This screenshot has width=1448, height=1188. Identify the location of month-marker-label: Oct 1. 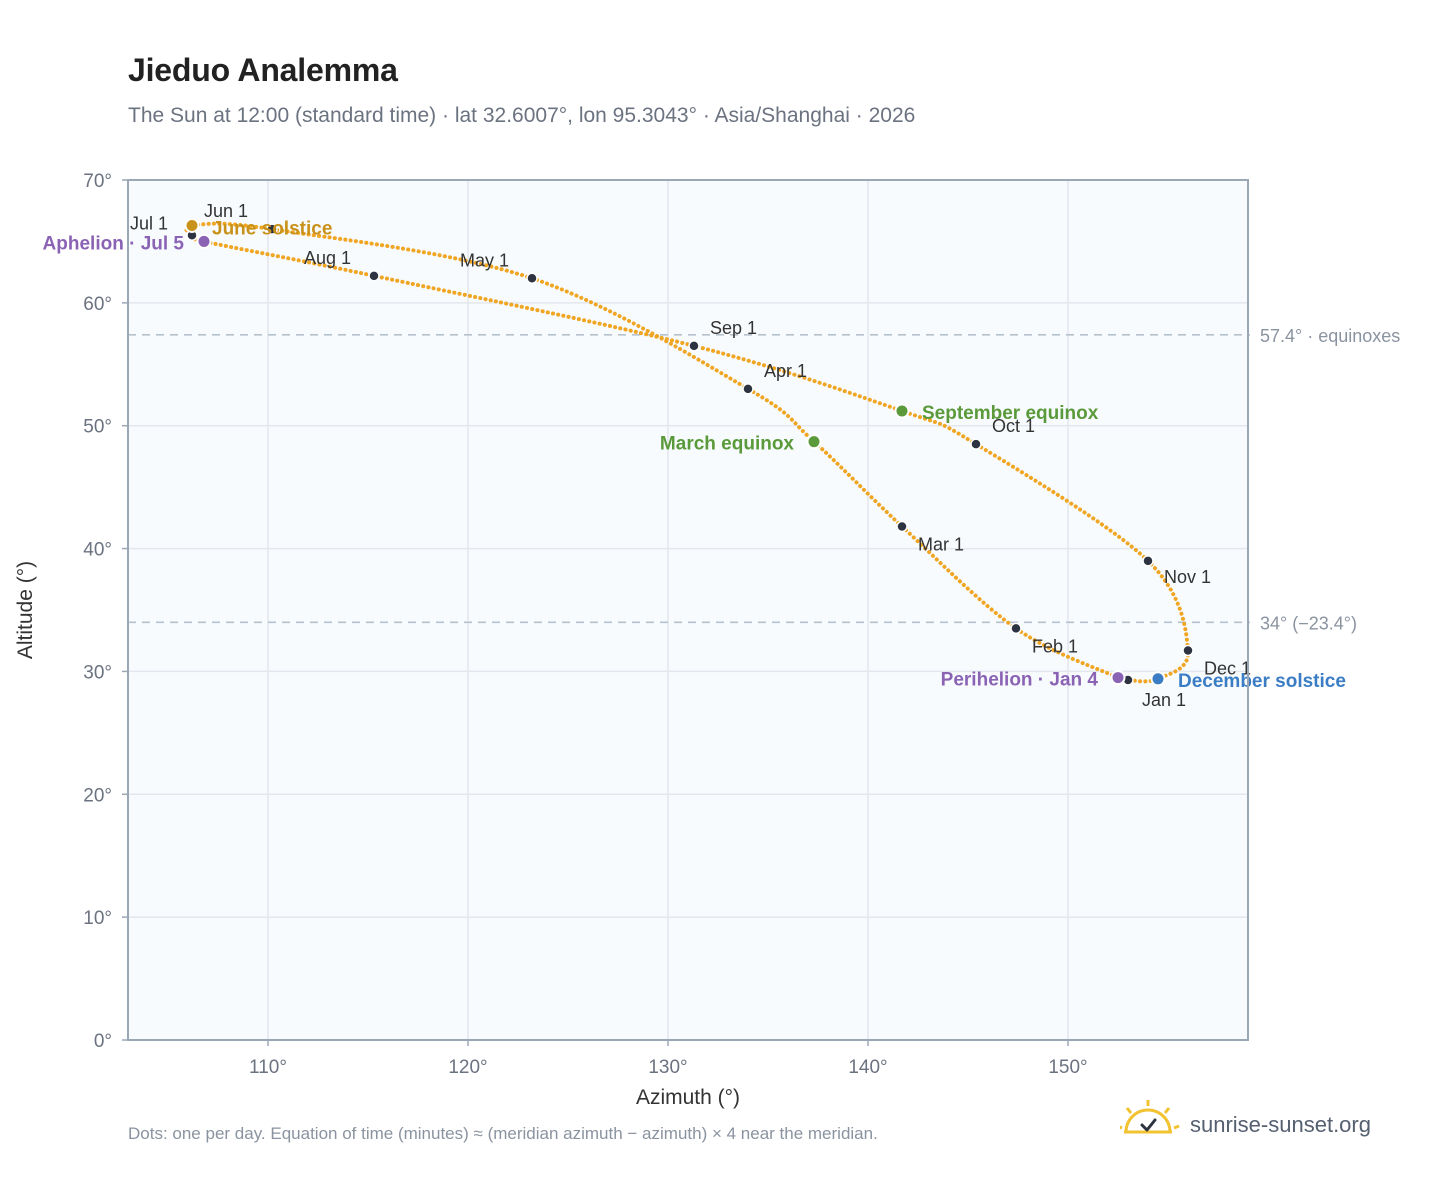
(1013, 426).